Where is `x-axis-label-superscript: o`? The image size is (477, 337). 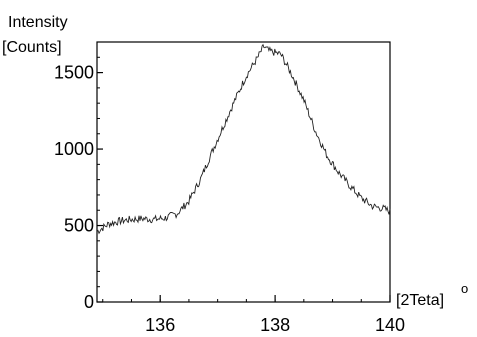
x-axis-label-superscript: o is located at coordinates (464, 288).